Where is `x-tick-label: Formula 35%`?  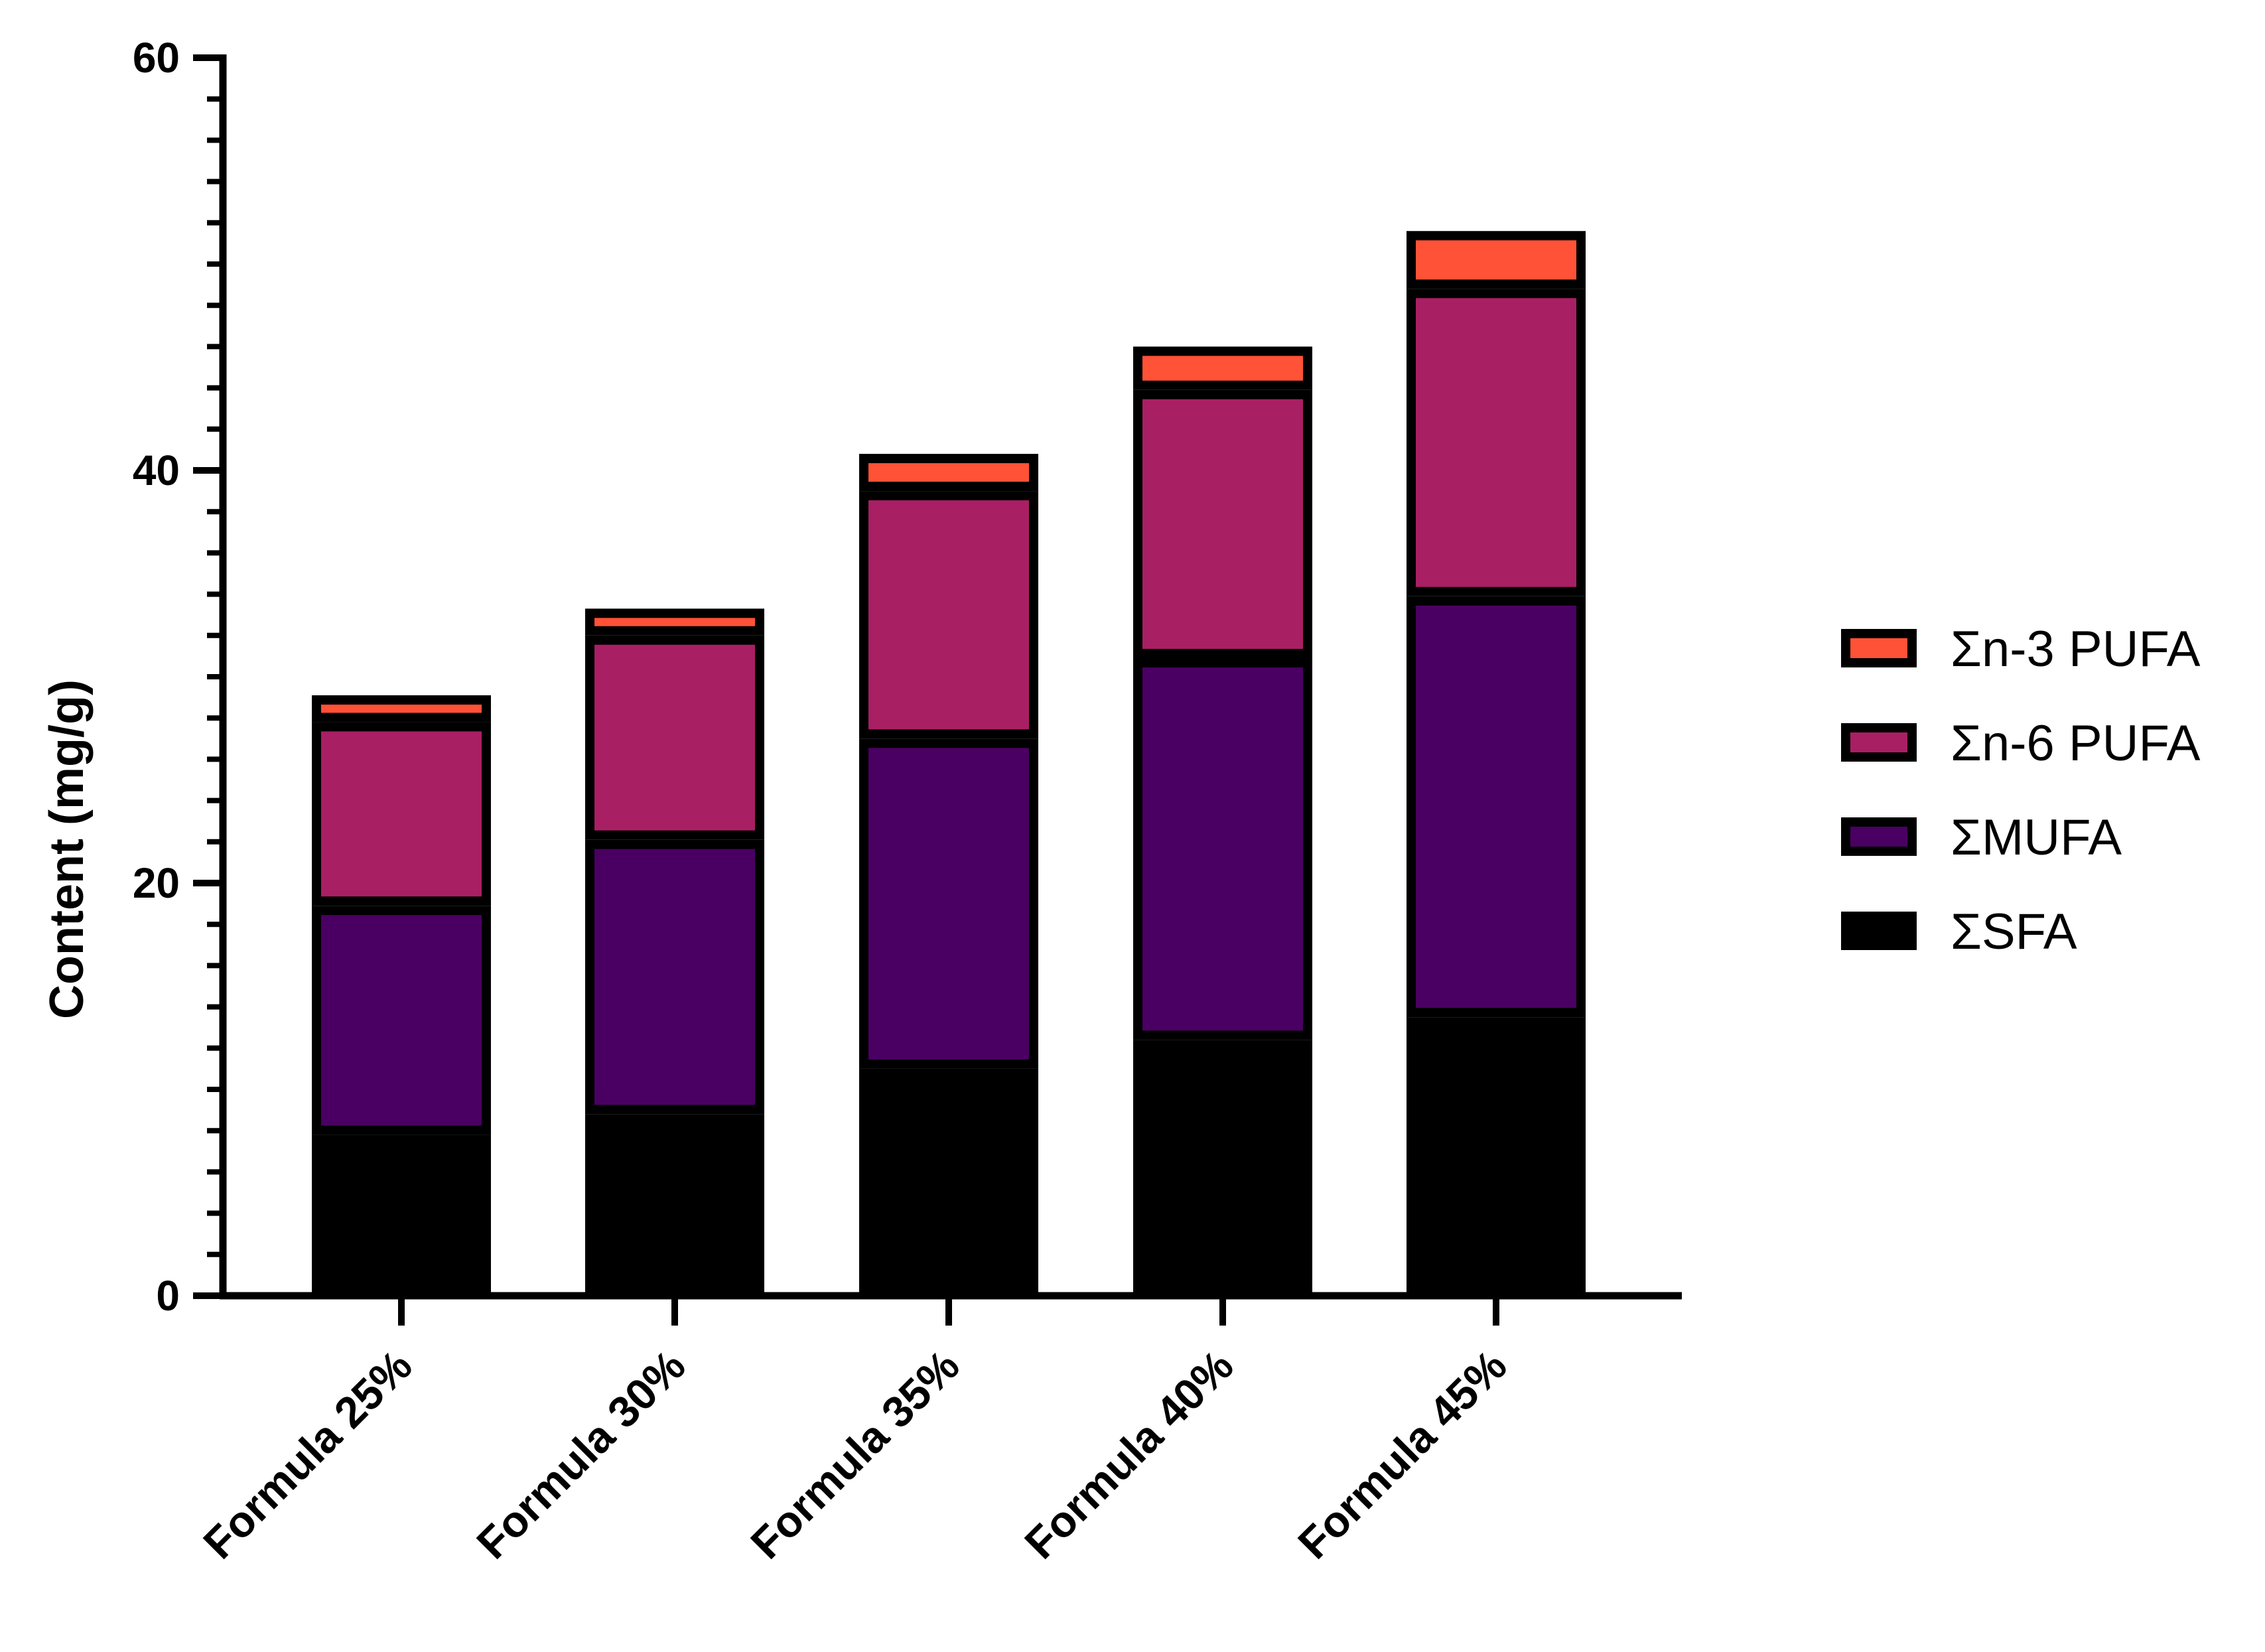
x-tick-label: Formula 35% is located at coordinates (855, 1455).